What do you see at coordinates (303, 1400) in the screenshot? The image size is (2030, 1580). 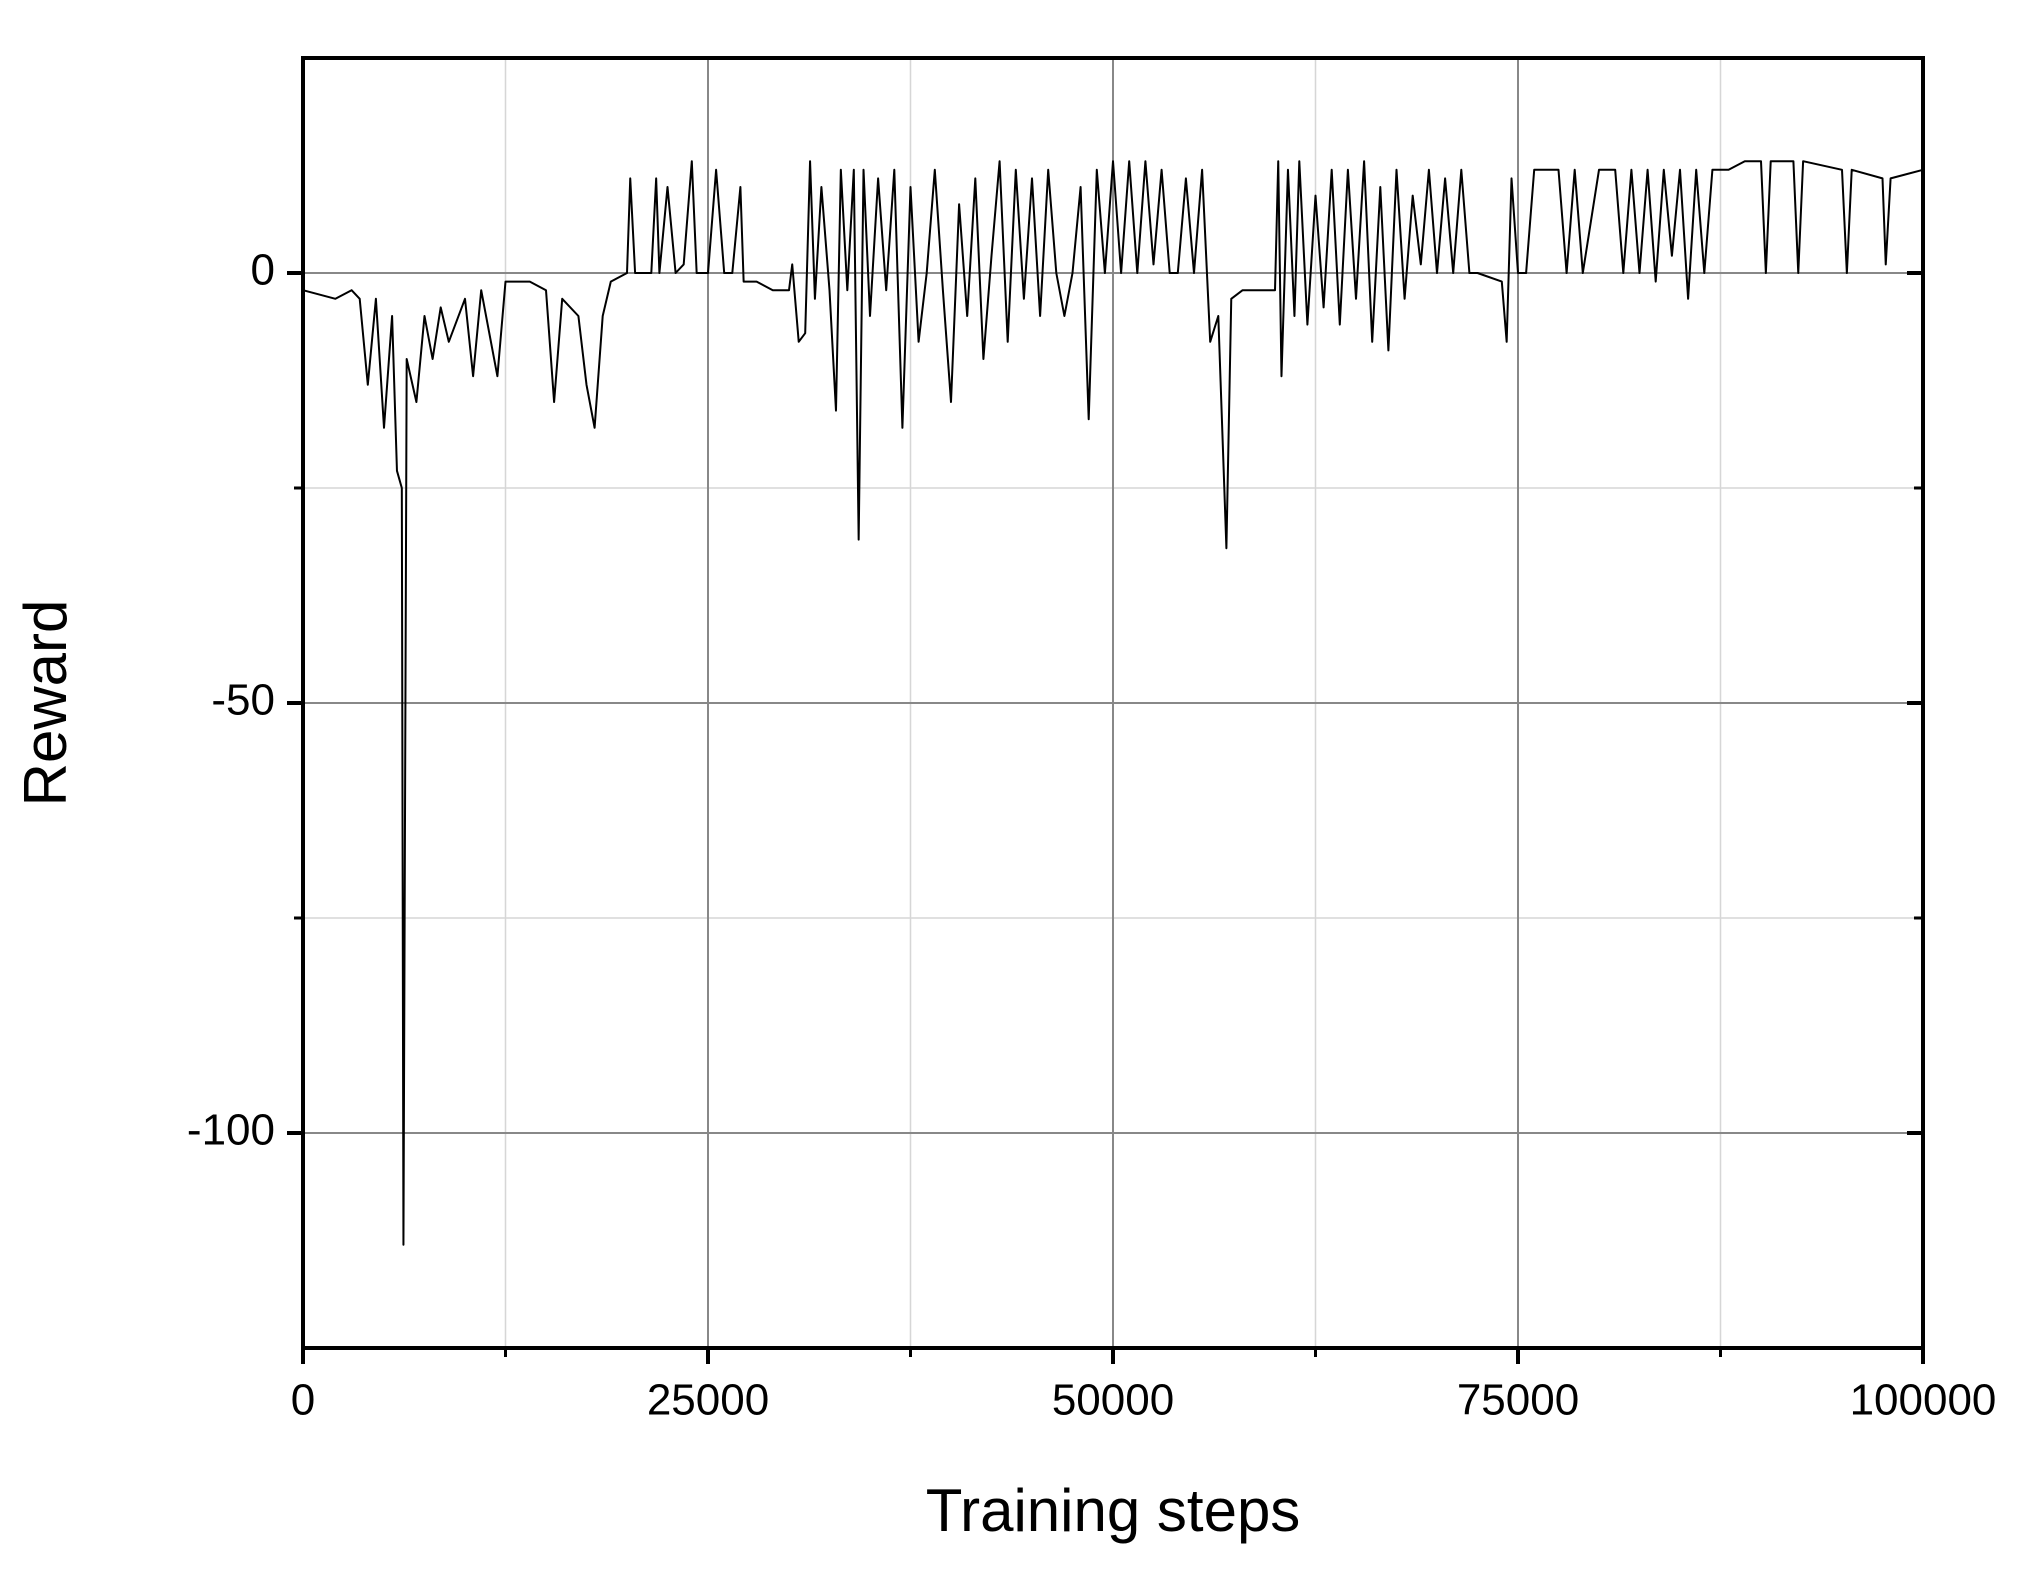 I see `x-tick-label: 0` at bounding box center [303, 1400].